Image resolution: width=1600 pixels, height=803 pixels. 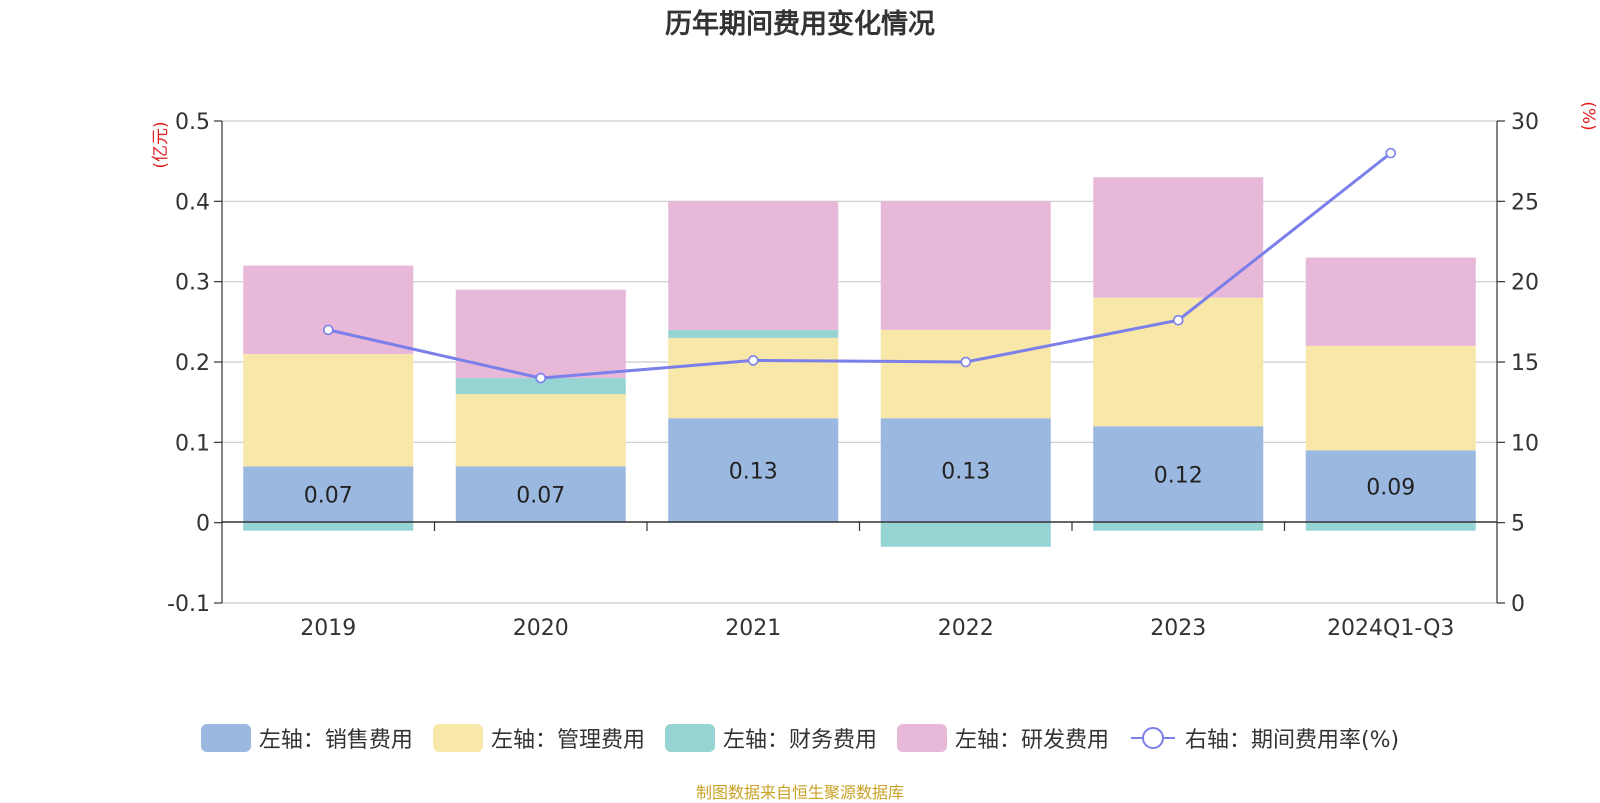 I want to click on left-tick-label: 0.1, so click(x=192, y=443).